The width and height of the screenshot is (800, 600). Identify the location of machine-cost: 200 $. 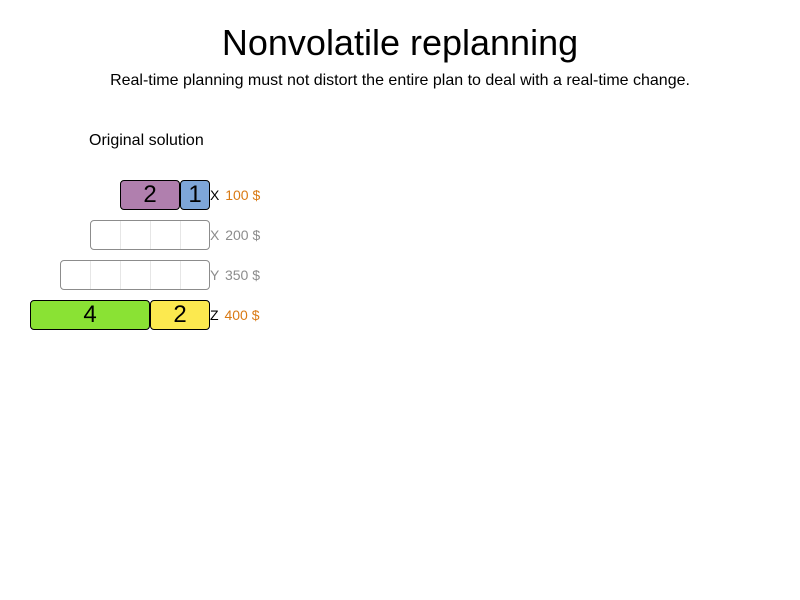
(243, 235).